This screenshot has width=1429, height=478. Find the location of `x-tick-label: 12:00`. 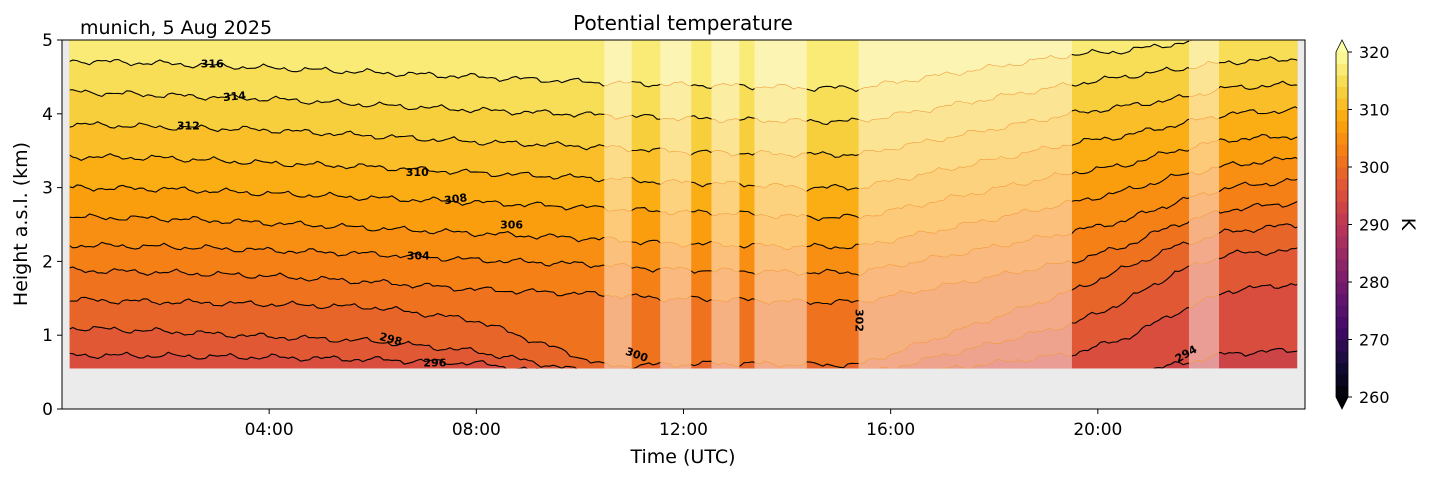

x-tick-label: 12:00 is located at coordinates (683, 430).